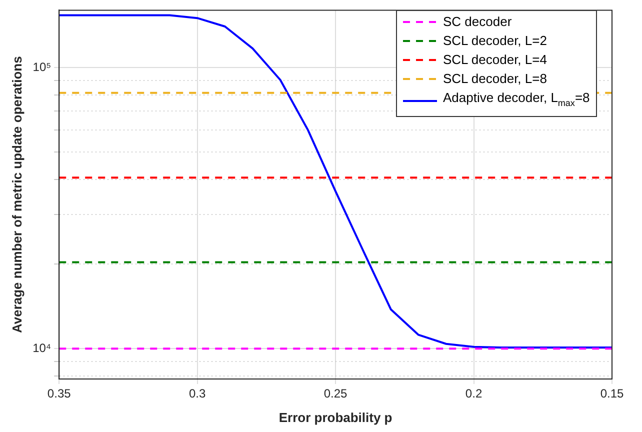 Image resolution: width=642 pixels, height=432 pixels. What do you see at coordinates (16, 195) in the screenshot?
I see `y-axis-title: Average number of metric update operations` at bounding box center [16, 195].